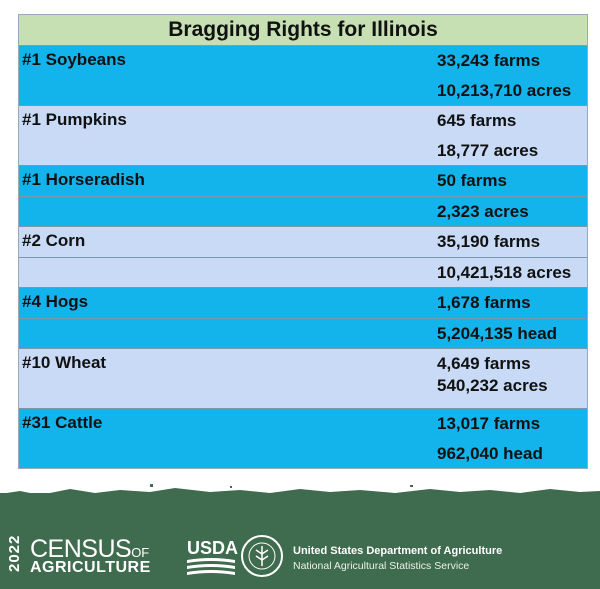 This screenshot has width=600, height=589. I want to click on row-item: #31 Cattle, so click(62, 422).